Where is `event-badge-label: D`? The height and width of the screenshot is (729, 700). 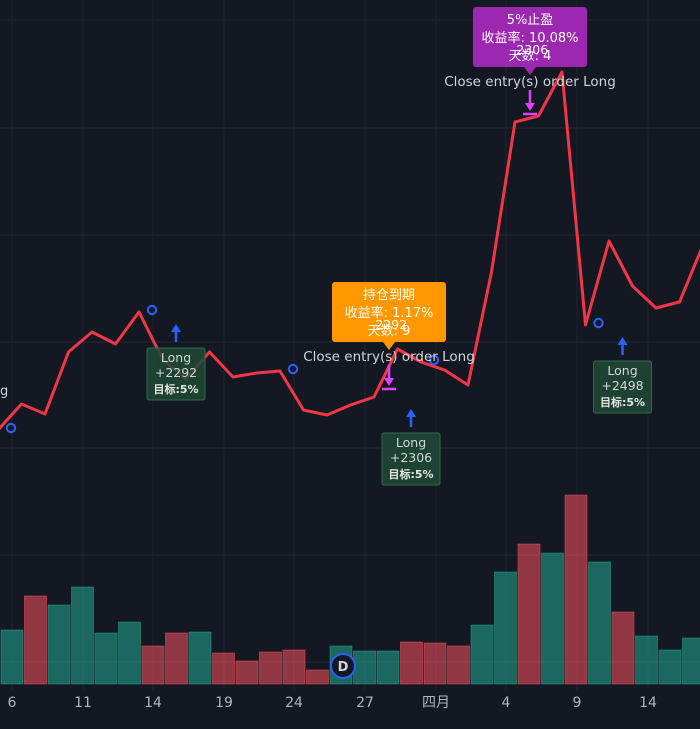
event-badge-label: D is located at coordinates (343, 667).